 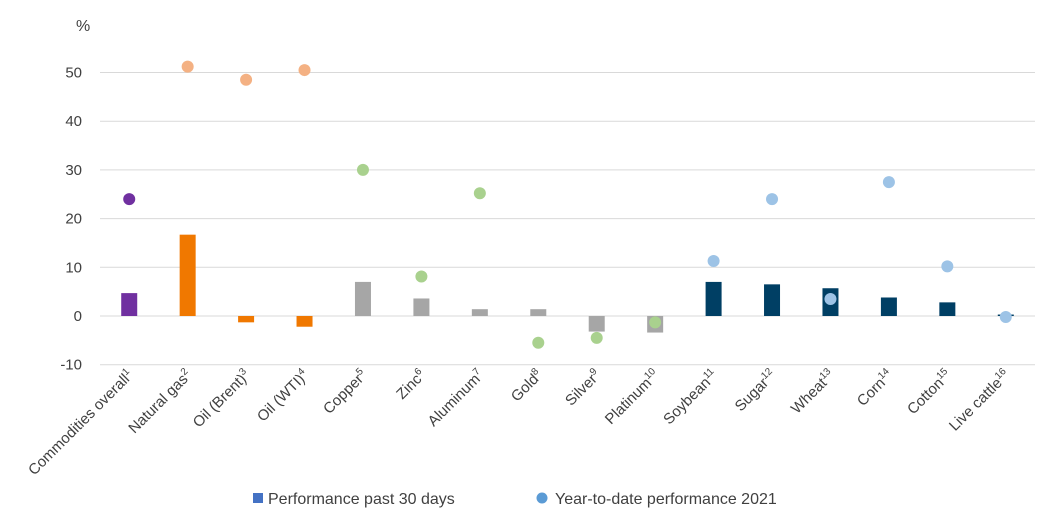 What do you see at coordinates (813, 392) in the screenshot?
I see `x-category-label: Wheat13` at bounding box center [813, 392].